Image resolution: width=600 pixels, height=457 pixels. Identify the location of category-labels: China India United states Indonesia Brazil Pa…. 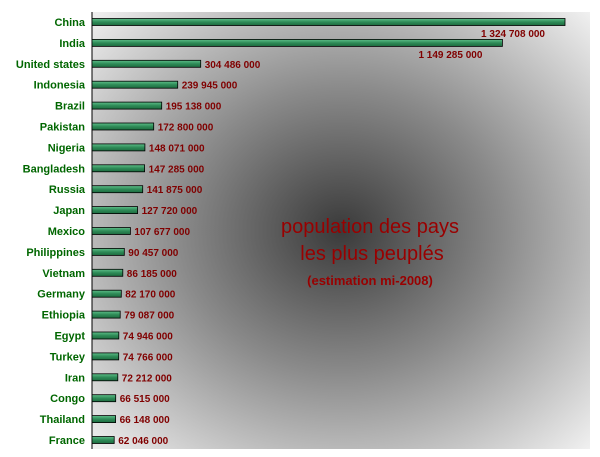
(51, 232).